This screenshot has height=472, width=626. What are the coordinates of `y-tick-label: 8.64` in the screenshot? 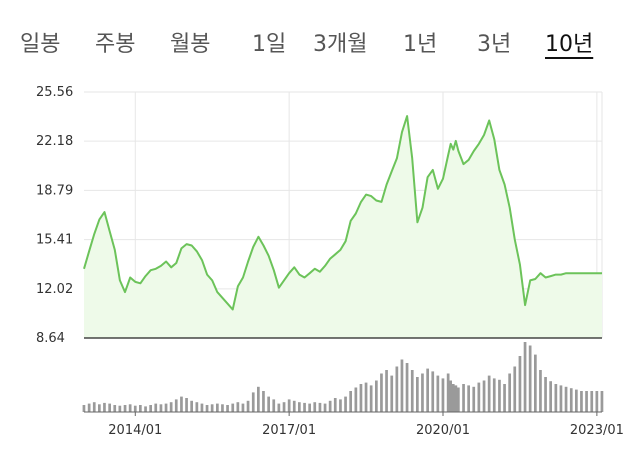 It's located at (50, 338).